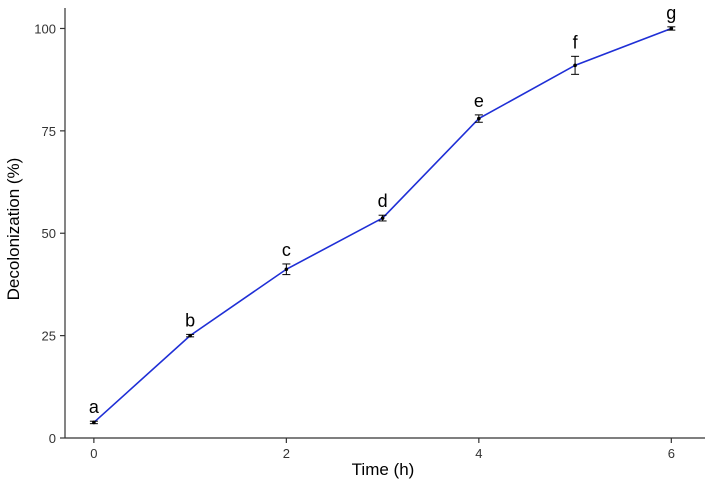  What do you see at coordinates (479, 101) in the screenshot?
I see `point-letter-label: e` at bounding box center [479, 101].